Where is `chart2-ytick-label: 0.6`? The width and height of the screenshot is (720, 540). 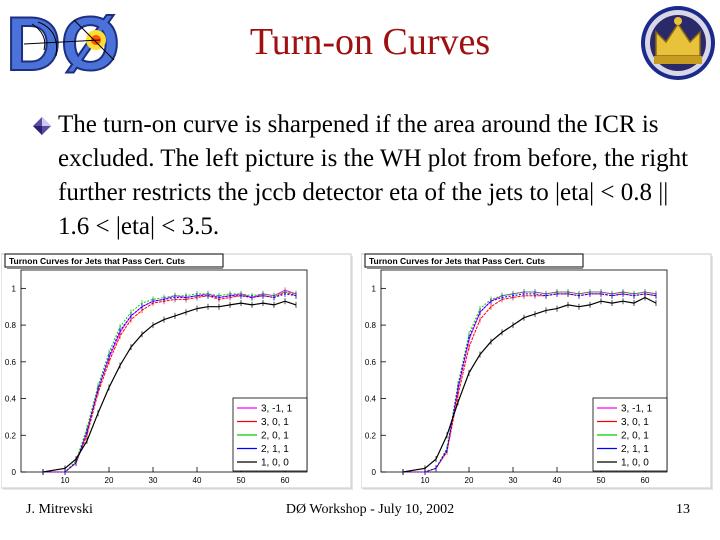 chart2-ytick-label: 0.6 is located at coordinates (371, 362).